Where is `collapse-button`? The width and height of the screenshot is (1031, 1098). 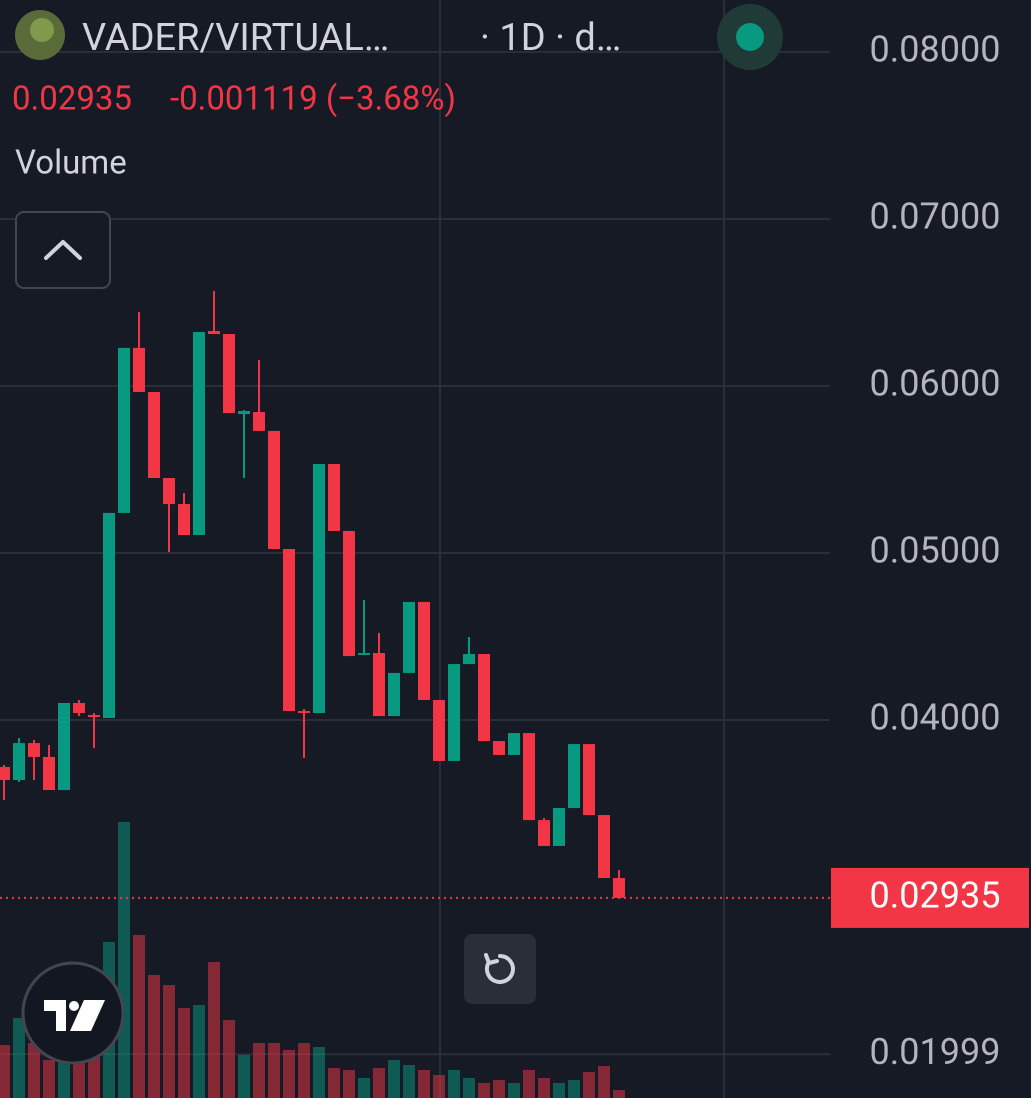 collapse-button is located at coordinates (63, 250).